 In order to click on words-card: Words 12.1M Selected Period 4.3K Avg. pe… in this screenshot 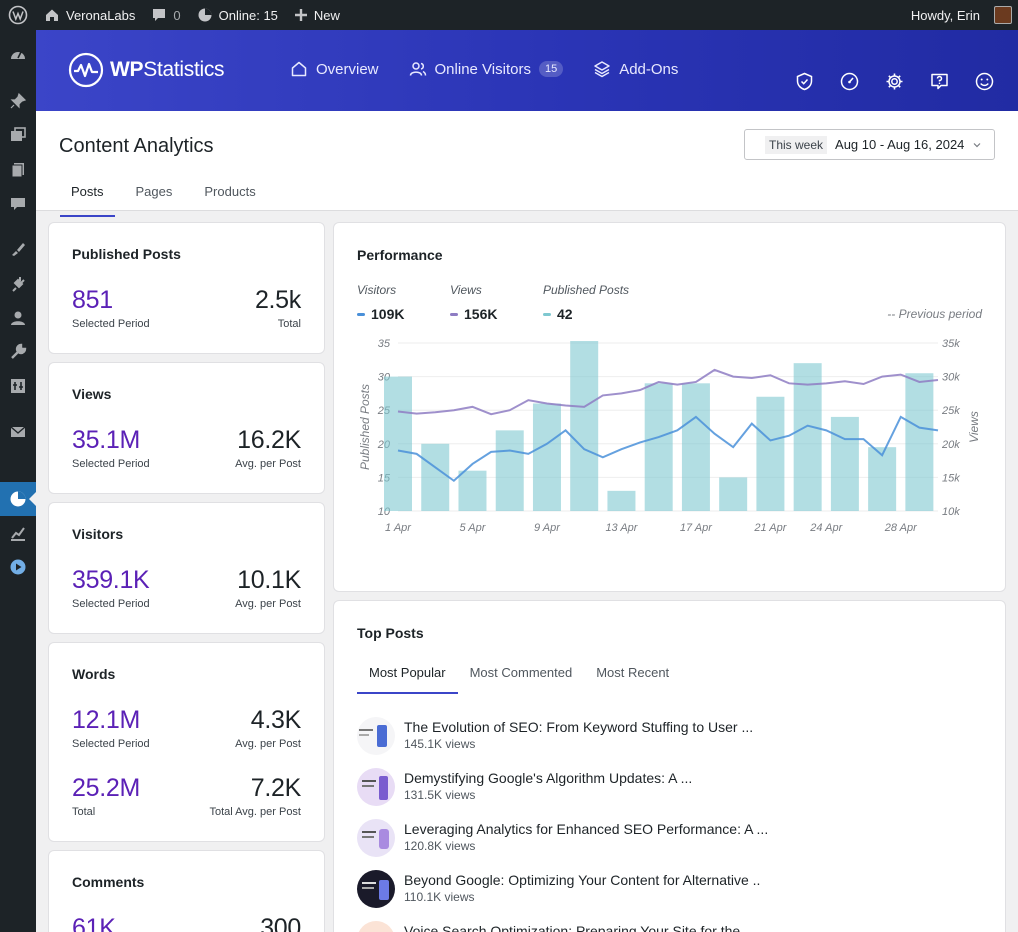, I will do `click(186, 742)`.